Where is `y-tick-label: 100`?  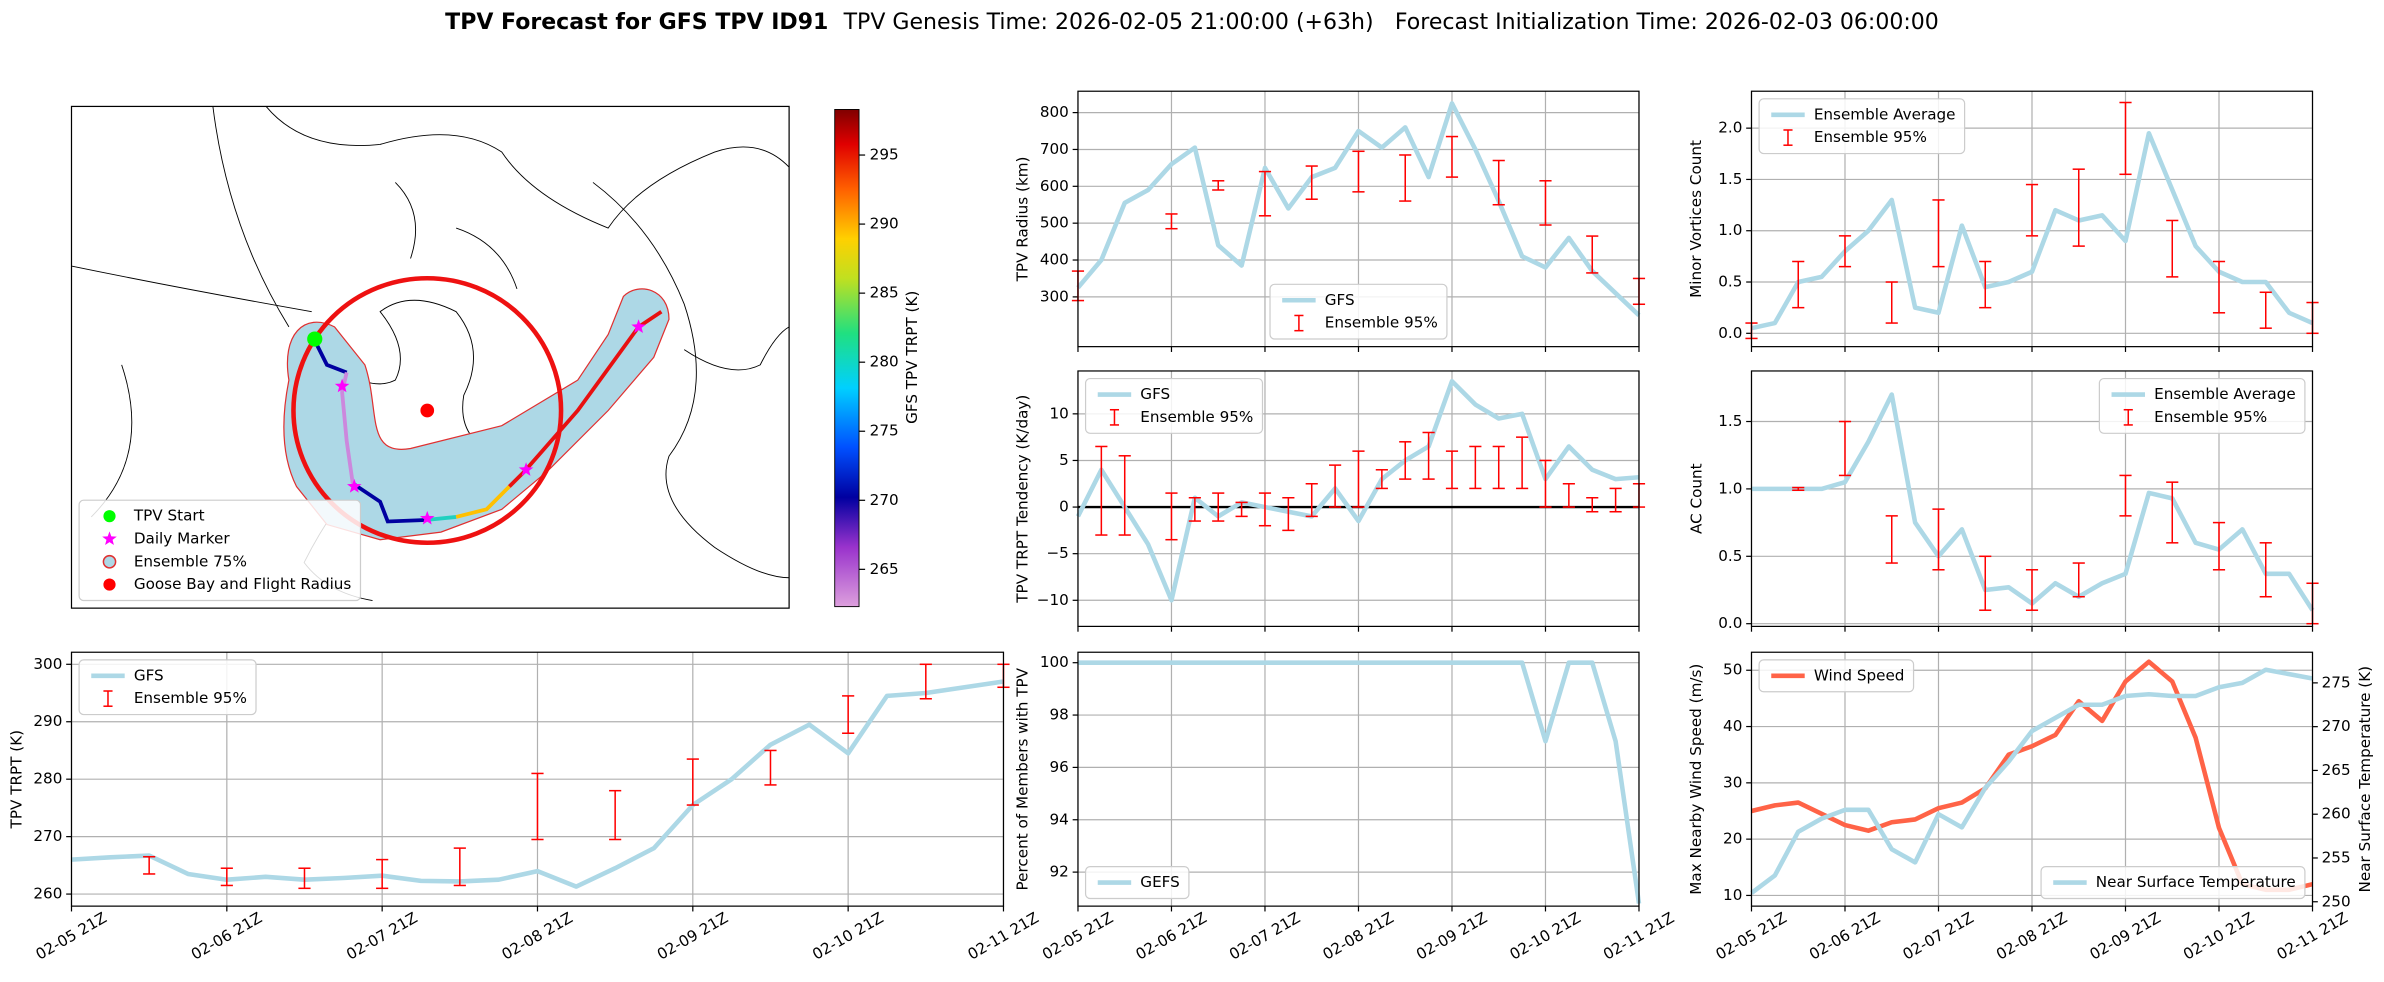 y-tick-label: 100 is located at coordinates (1054, 662).